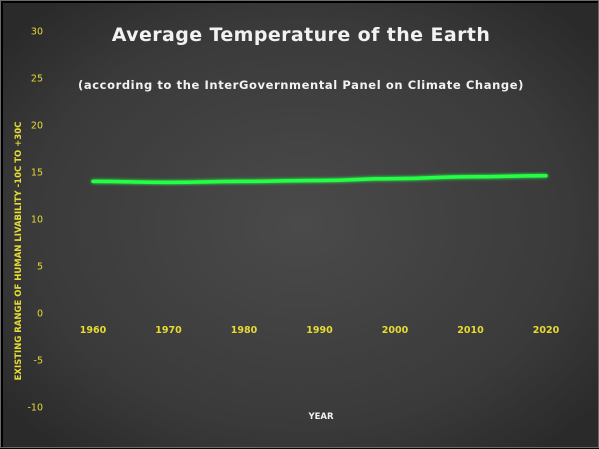  Describe the element at coordinates (546, 176) in the screenshot. I see `data-point-2020` at that location.